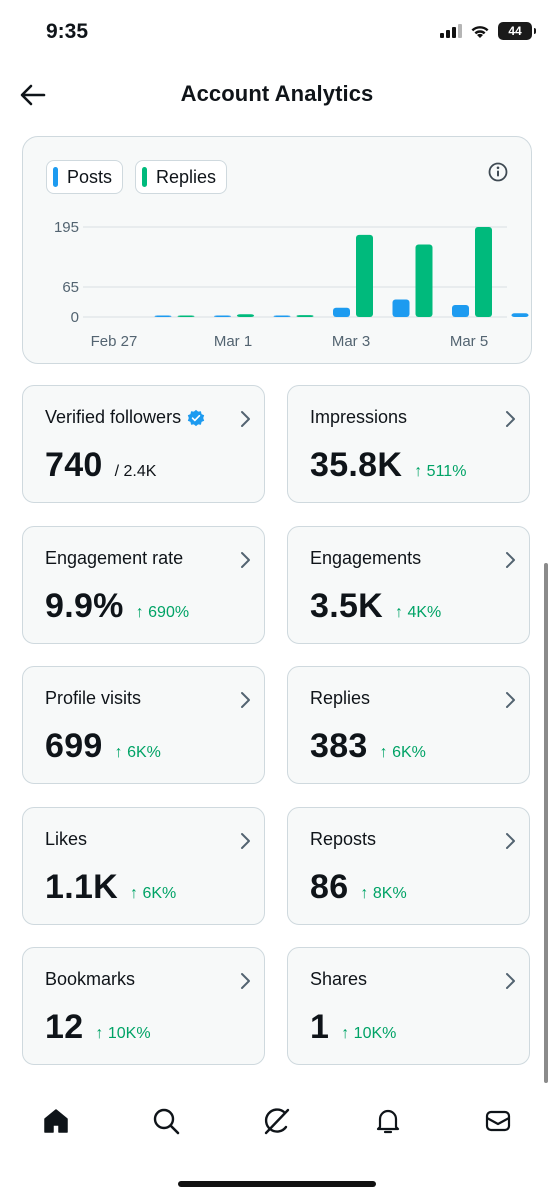 The width and height of the screenshot is (554, 1199). What do you see at coordinates (469, 341) in the screenshot?
I see `x-tick-label: Mar 5` at bounding box center [469, 341].